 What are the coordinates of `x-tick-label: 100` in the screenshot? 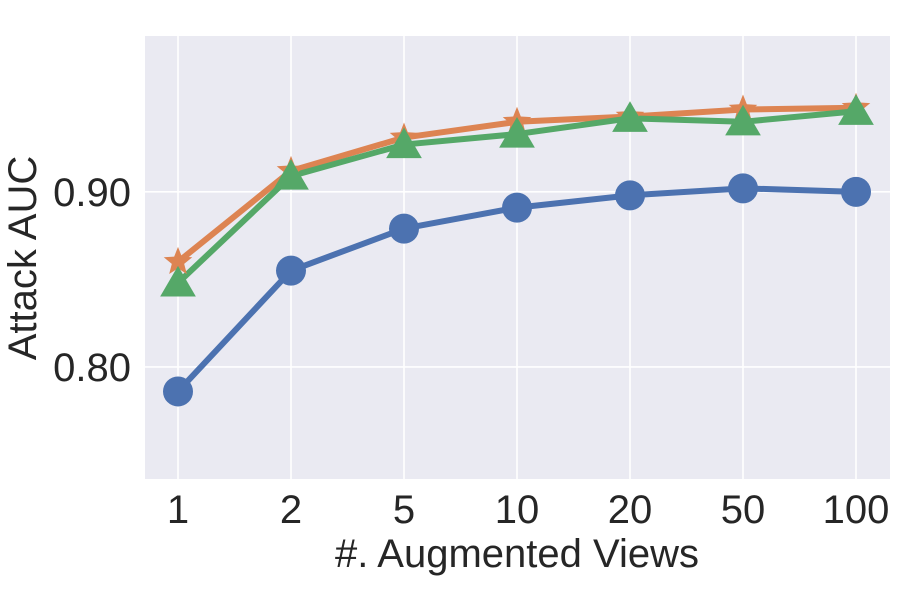 It's located at (856, 510).